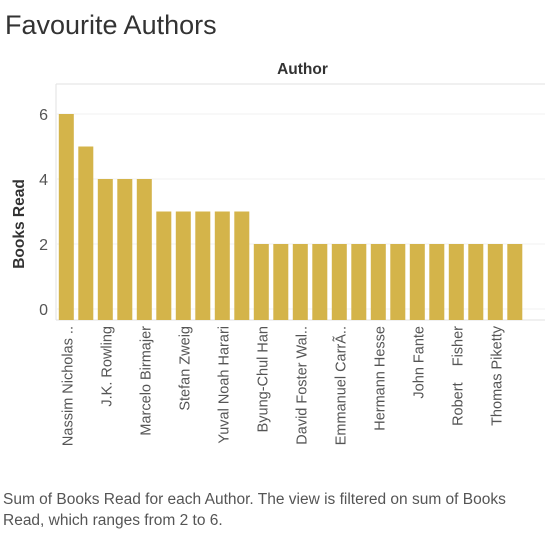 Image resolution: width=546 pixels, height=538 pixels. I want to click on x-tick-label-13: David Foster Wal.., so click(302, 385).